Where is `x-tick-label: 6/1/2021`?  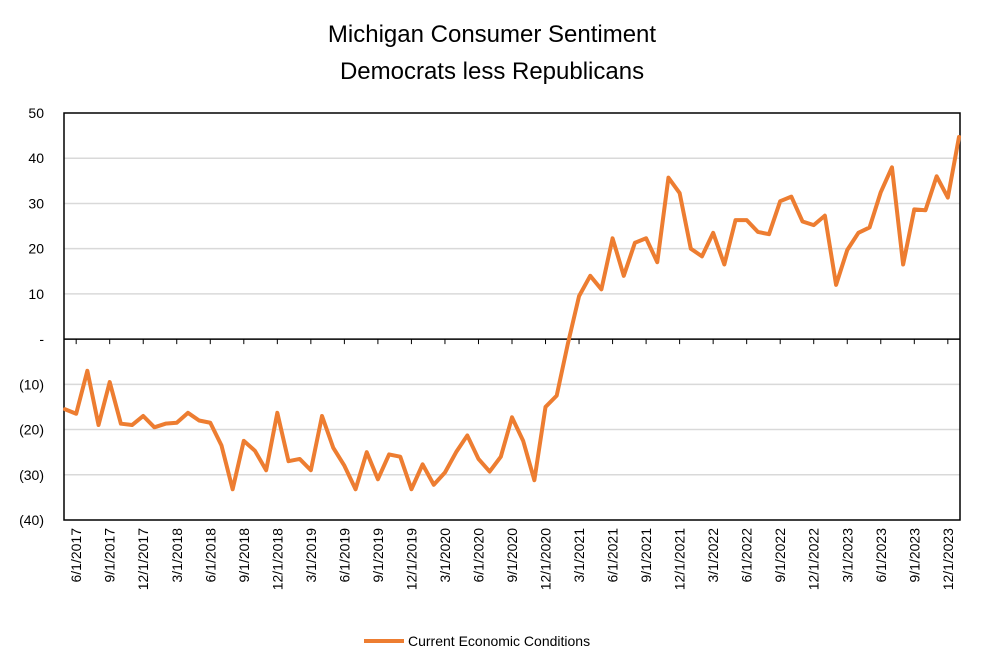
x-tick-label: 6/1/2021 is located at coordinates (613, 555).